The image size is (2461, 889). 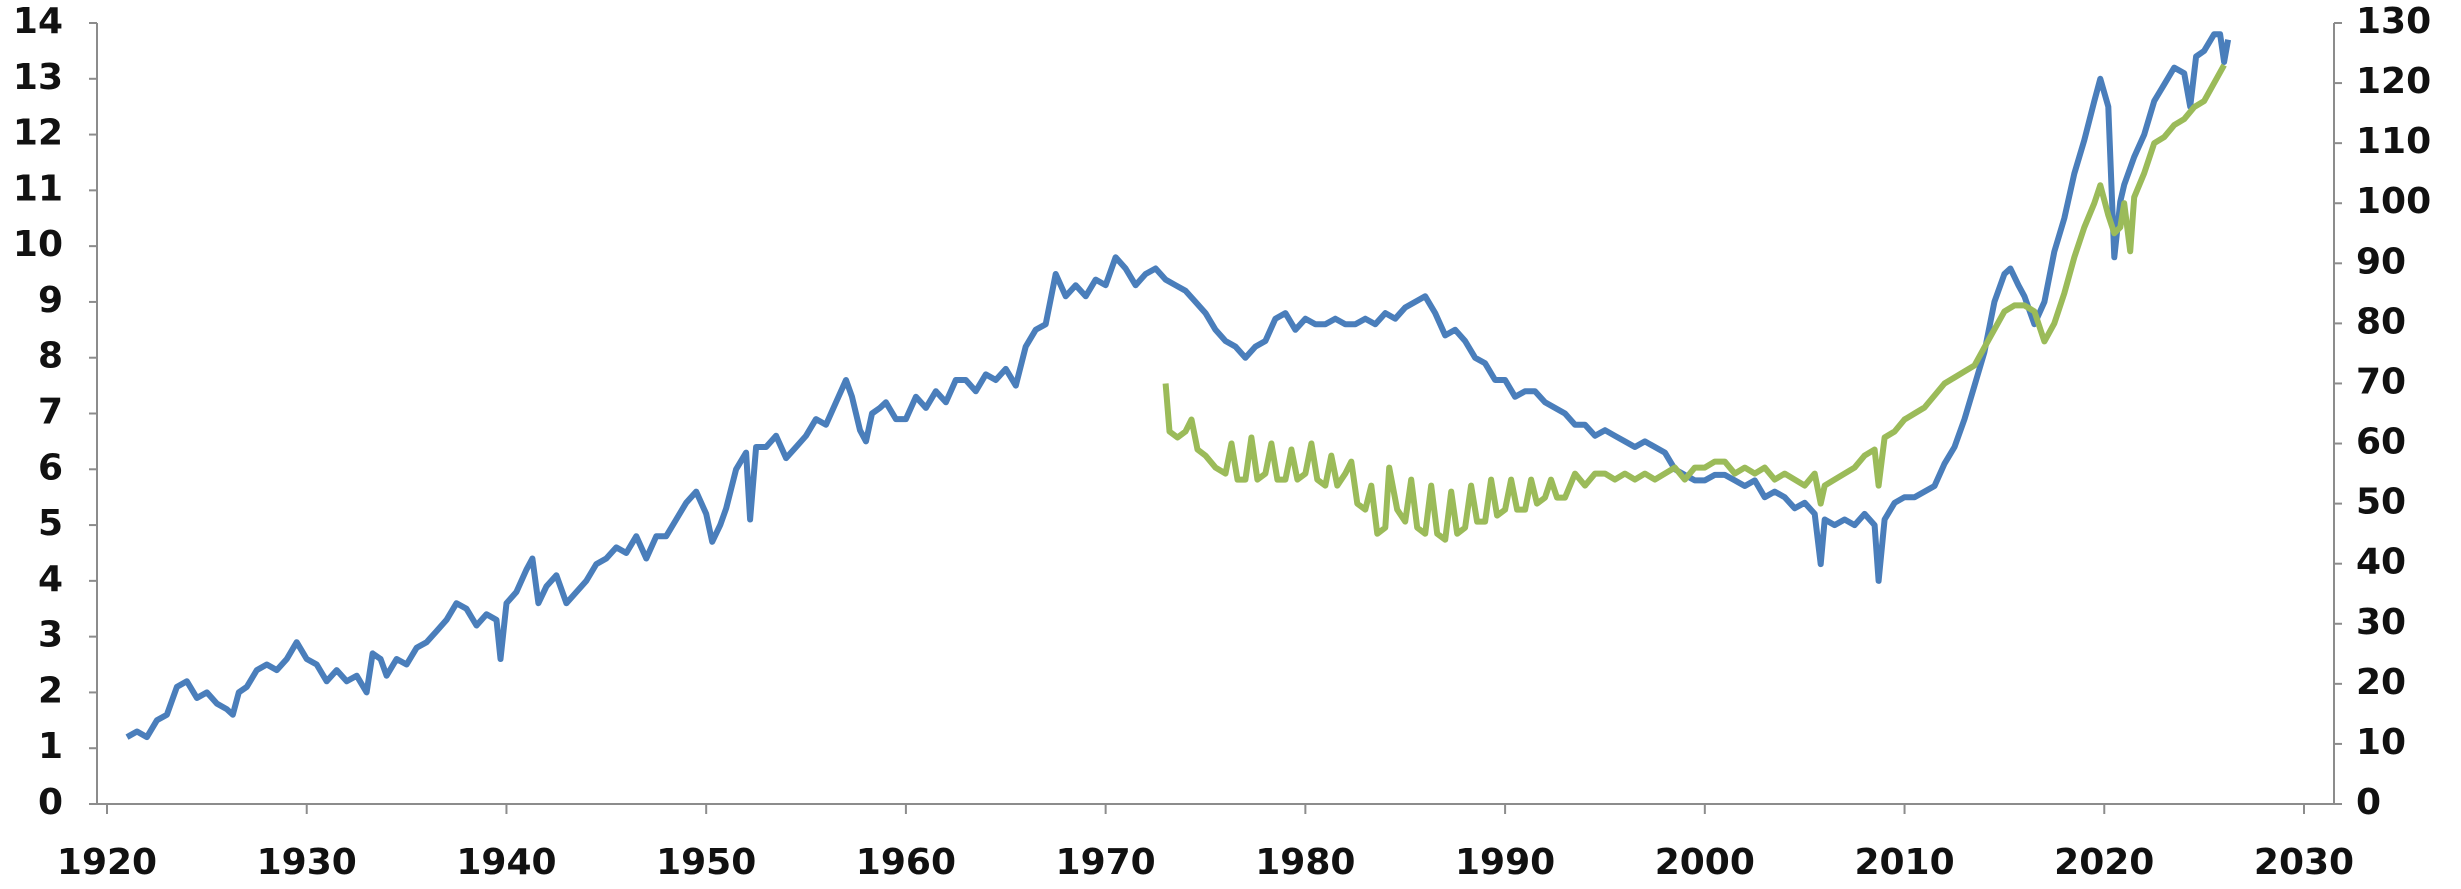 What do you see at coordinates (906, 862) in the screenshot?
I see `x-tick-label: 1960` at bounding box center [906, 862].